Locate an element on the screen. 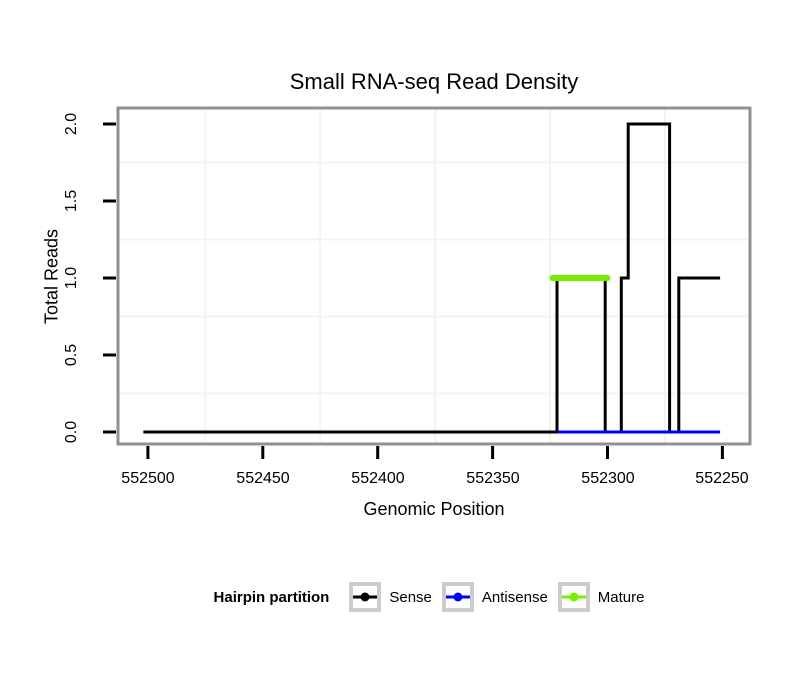 The width and height of the screenshot is (810, 690). y-tick-label: 1.5 is located at coordinates (71, 201).